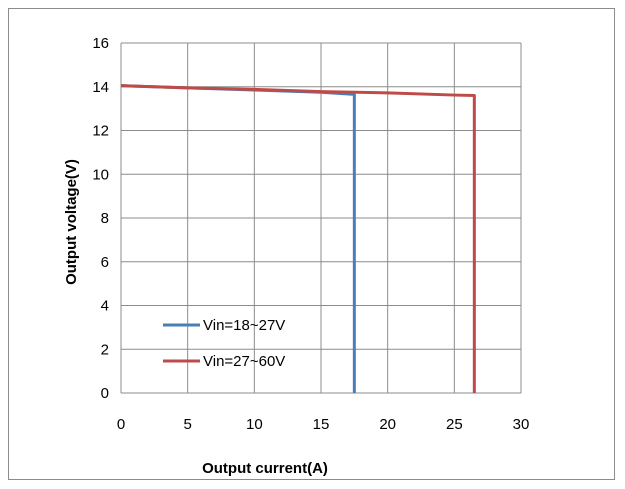 The width and height of the screenshot is (625, 489). What do you see at coordinates (100, 87) in the screenshot?
I see `y-tick-label: 14` at bounding box center [100, 87].